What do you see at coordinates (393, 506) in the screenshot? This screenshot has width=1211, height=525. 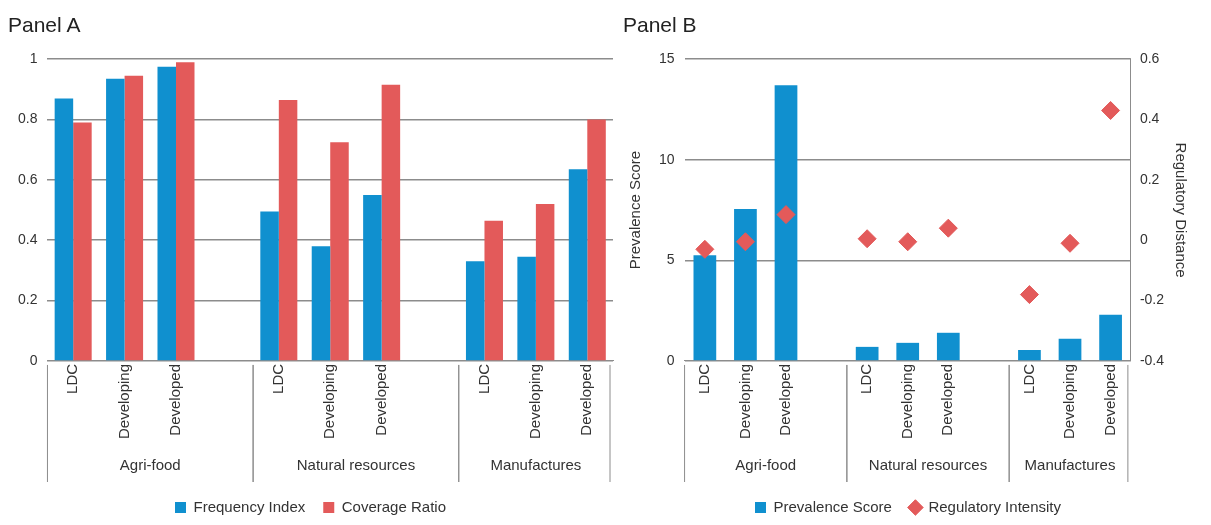 I see `legend-label: Coverage Ratio` at bounding box center [393, 506].